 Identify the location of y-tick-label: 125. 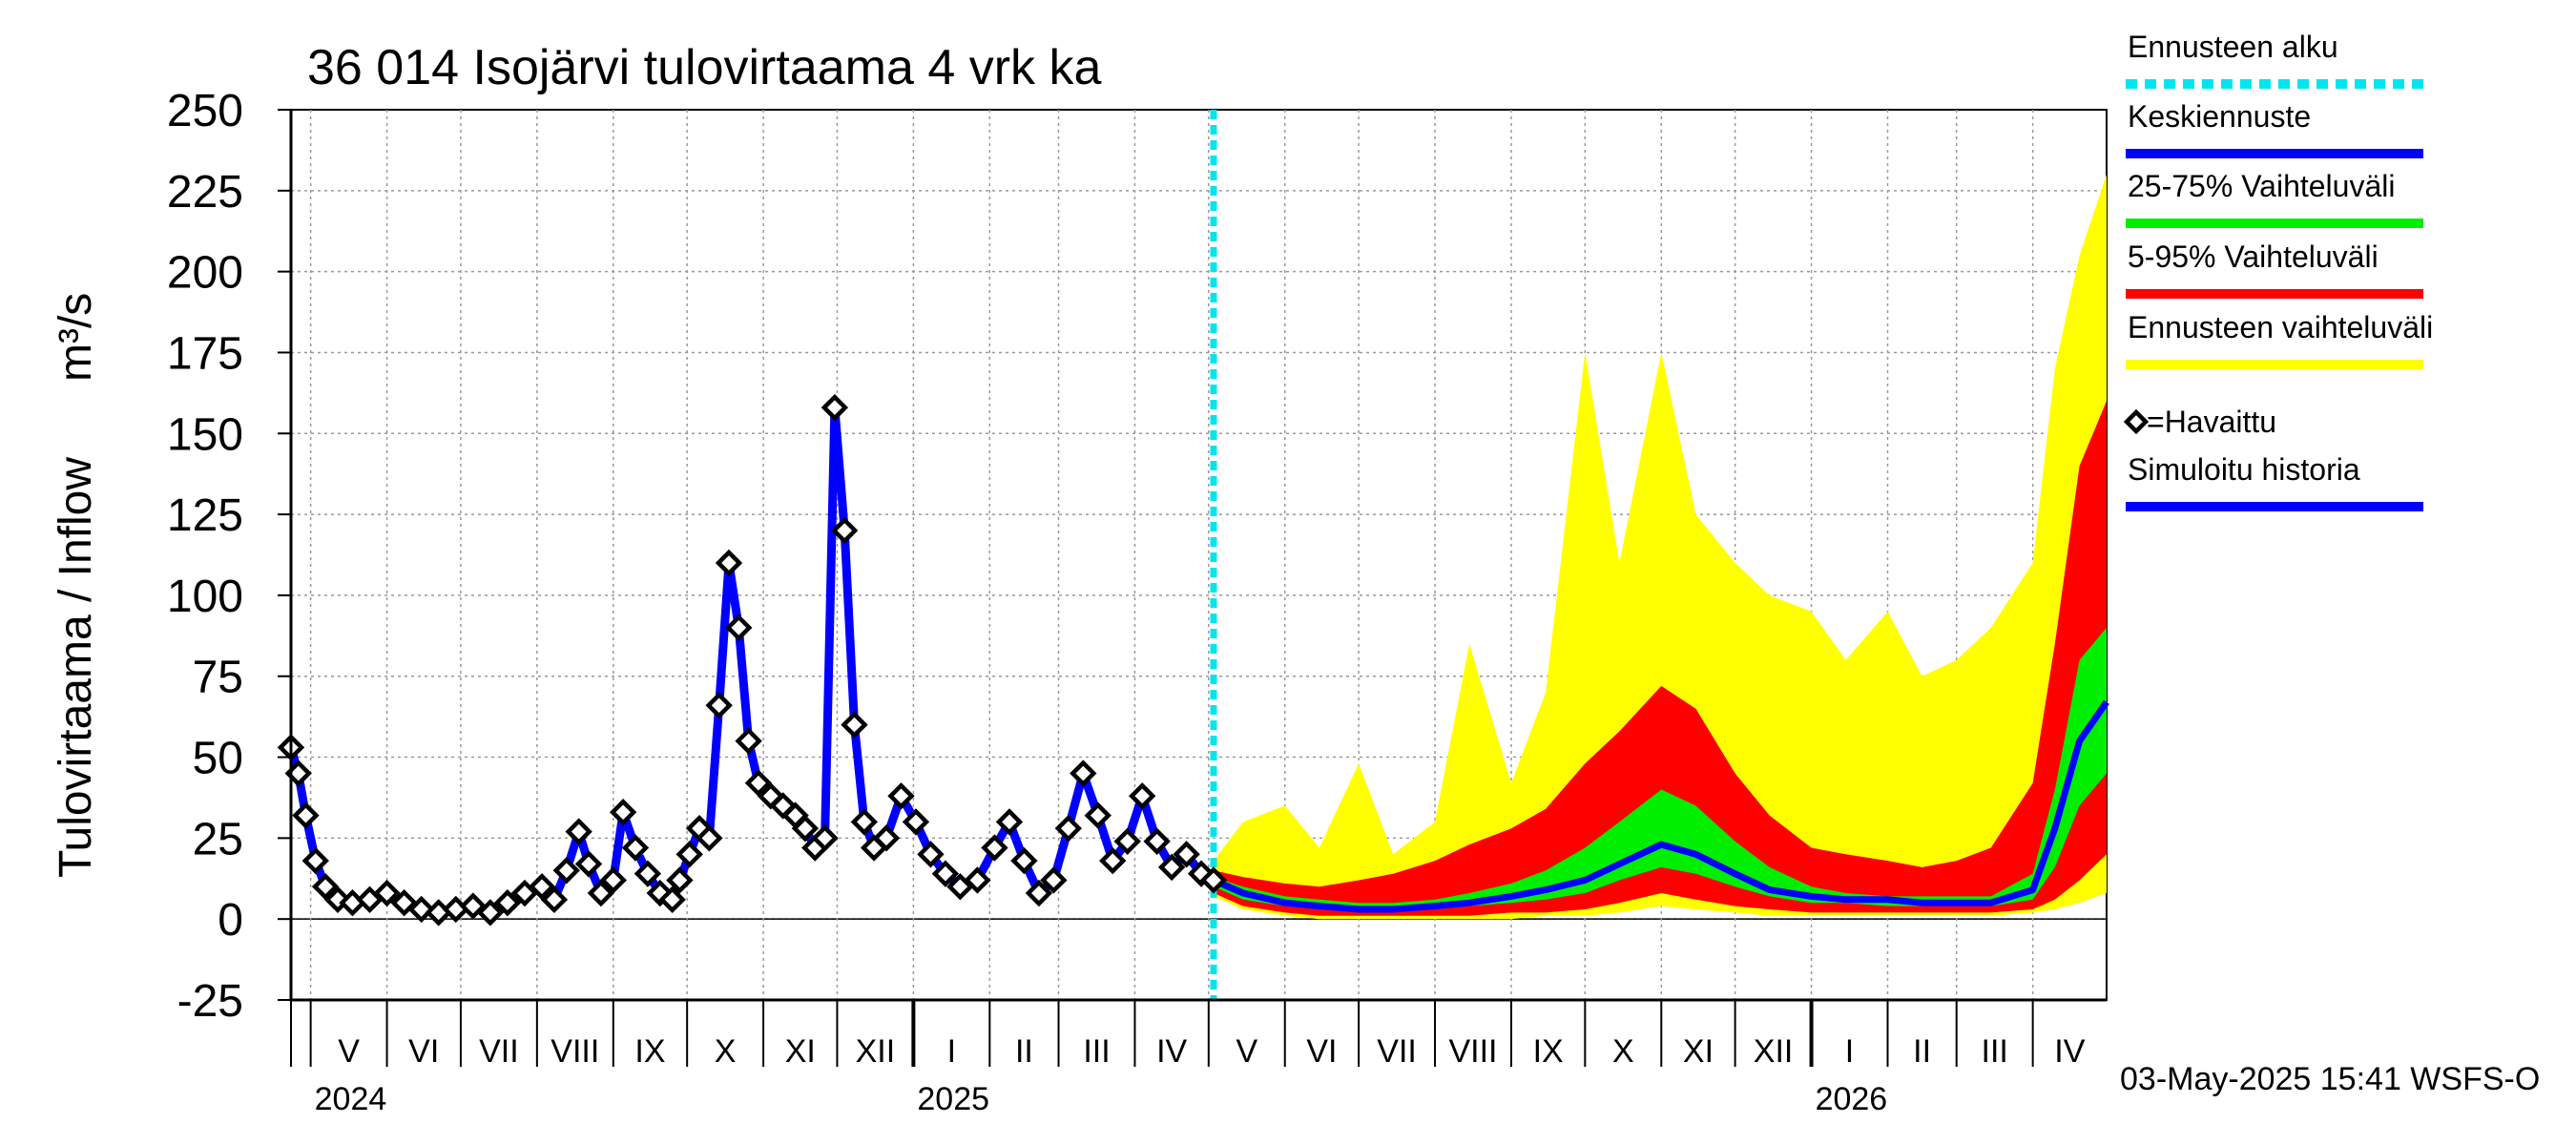
(205, 516).